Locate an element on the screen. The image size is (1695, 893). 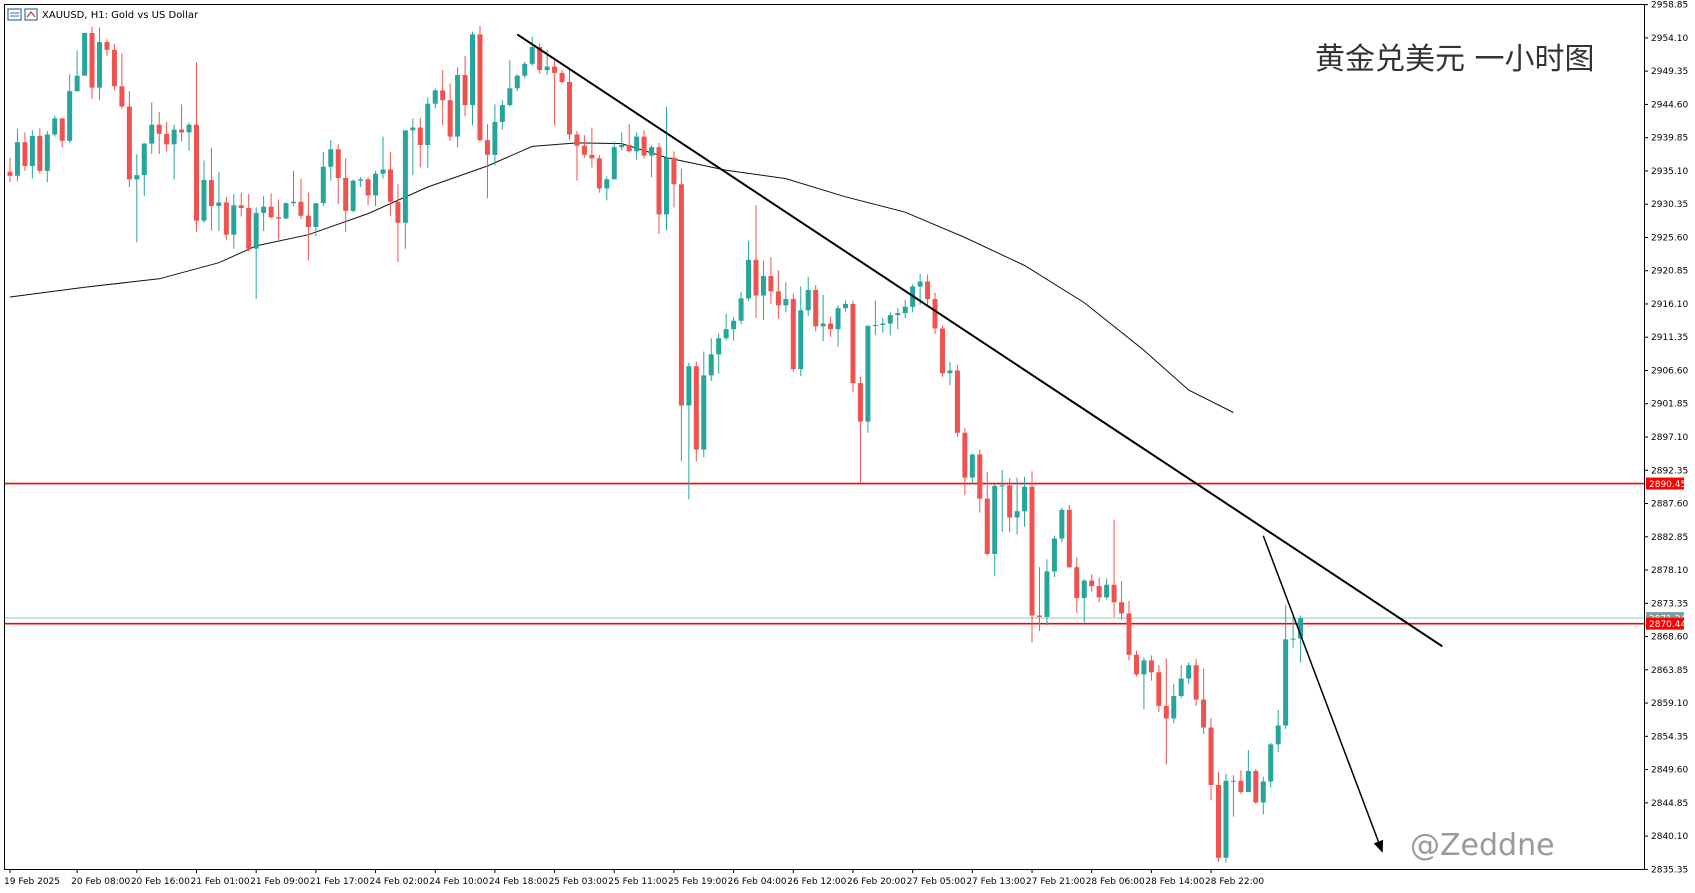
y-tick-label: 2911.35 is located at coordinates (1669, 338).